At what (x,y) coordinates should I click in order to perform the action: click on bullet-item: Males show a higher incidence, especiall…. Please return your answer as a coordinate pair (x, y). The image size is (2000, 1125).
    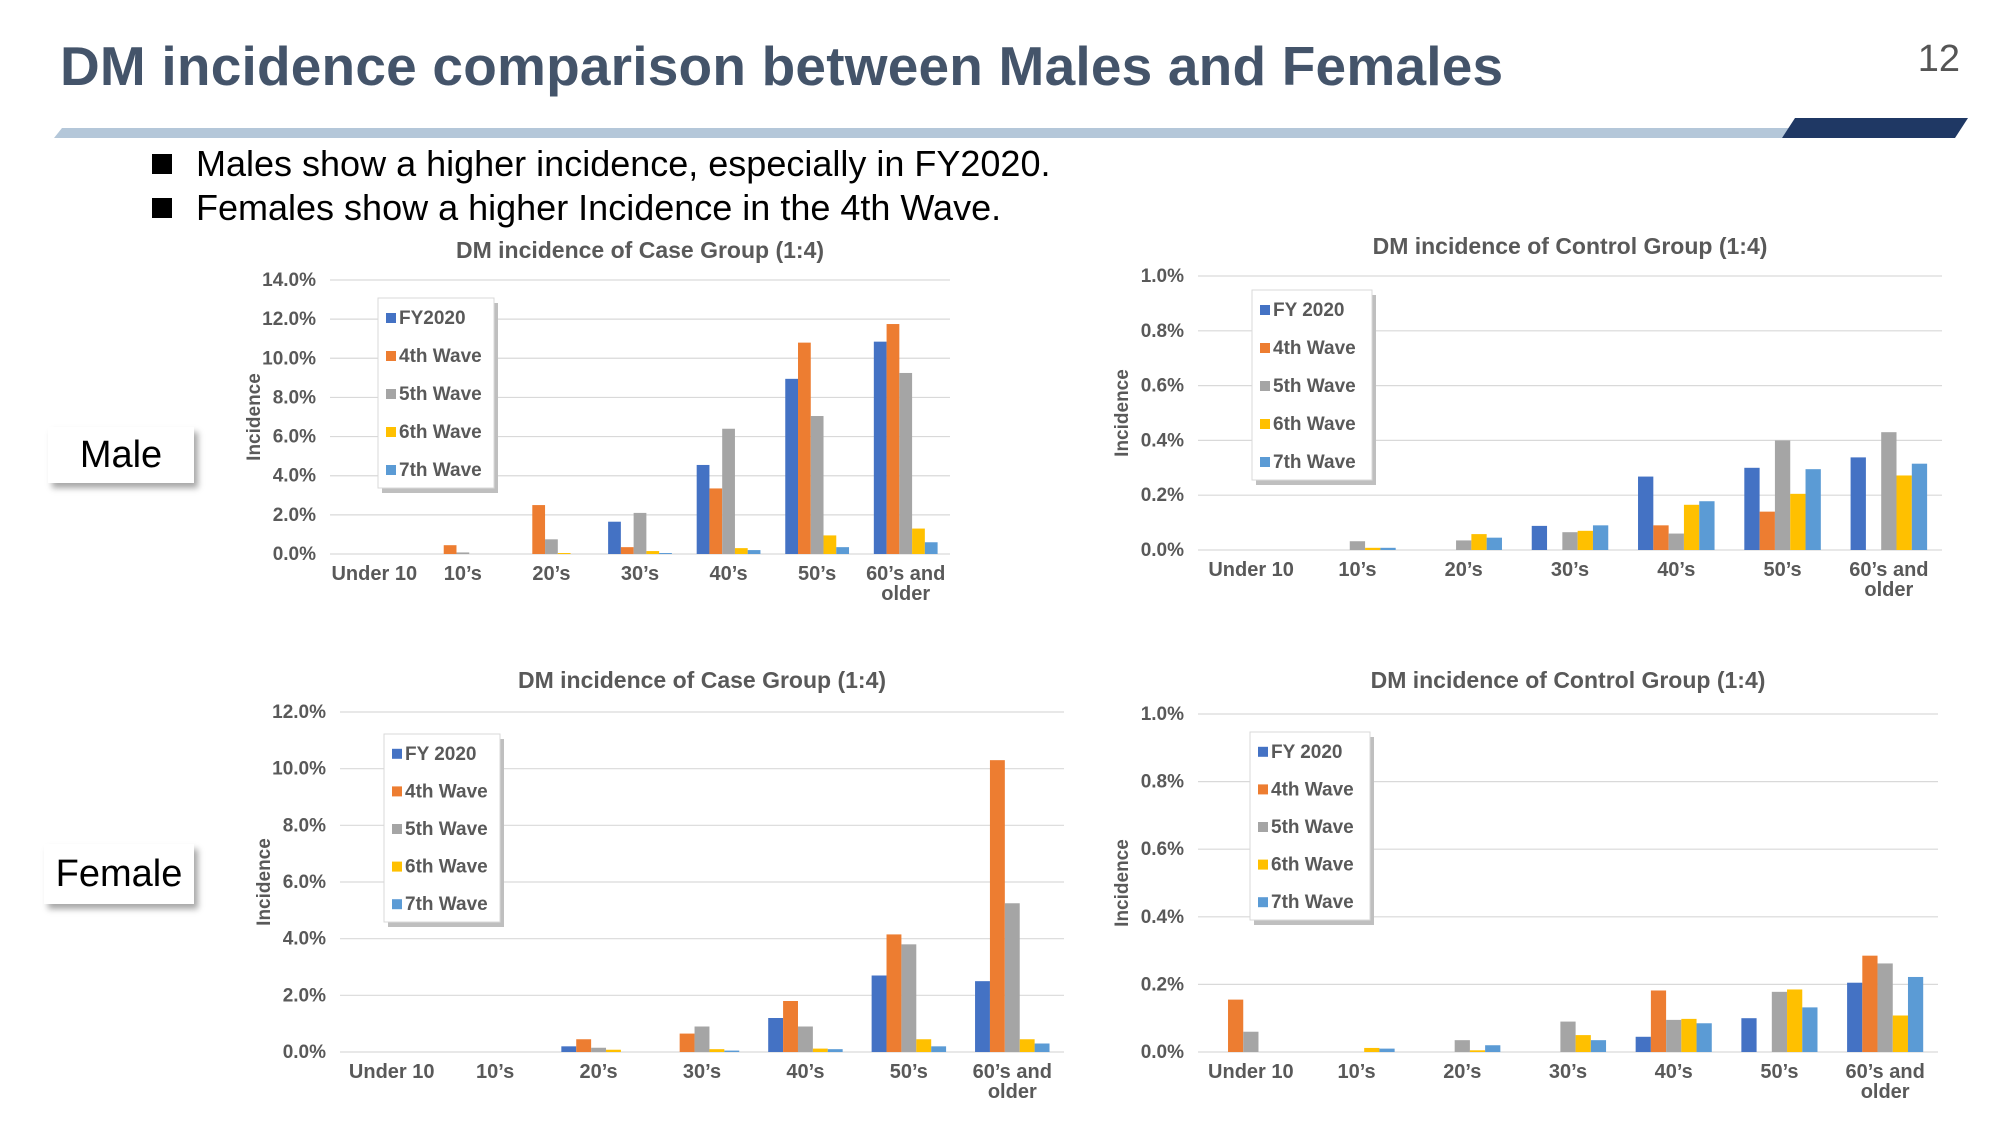
    Looking at the image, I should click on (601, 164).